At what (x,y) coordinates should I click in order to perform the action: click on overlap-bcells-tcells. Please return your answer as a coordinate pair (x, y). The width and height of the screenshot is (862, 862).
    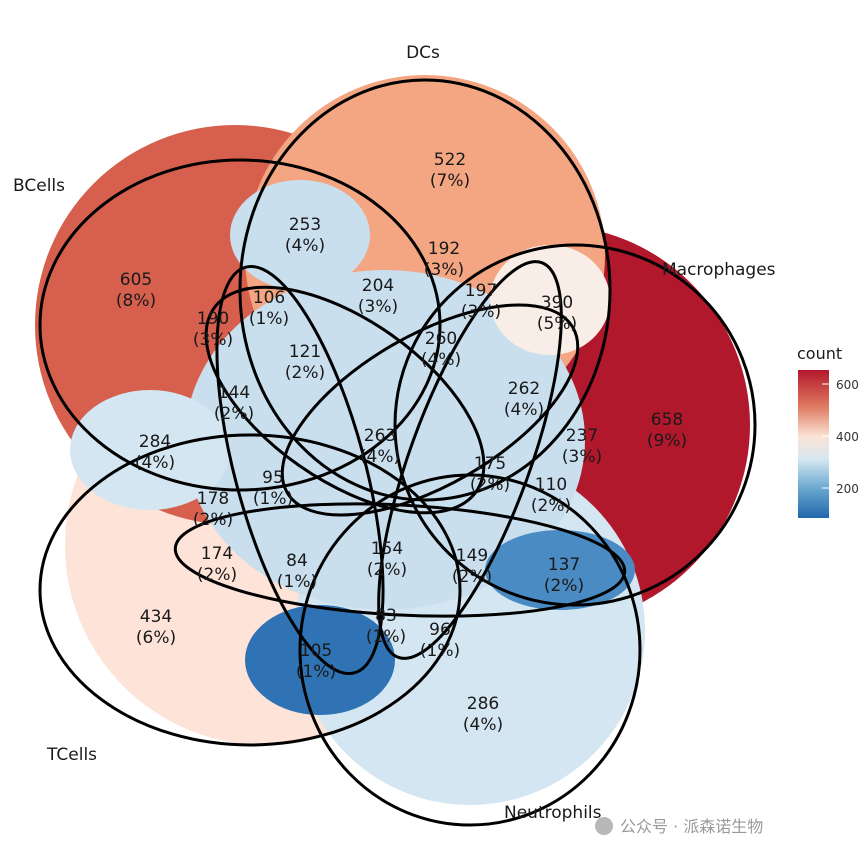
    Looking at the image, I should click on (150, 450).